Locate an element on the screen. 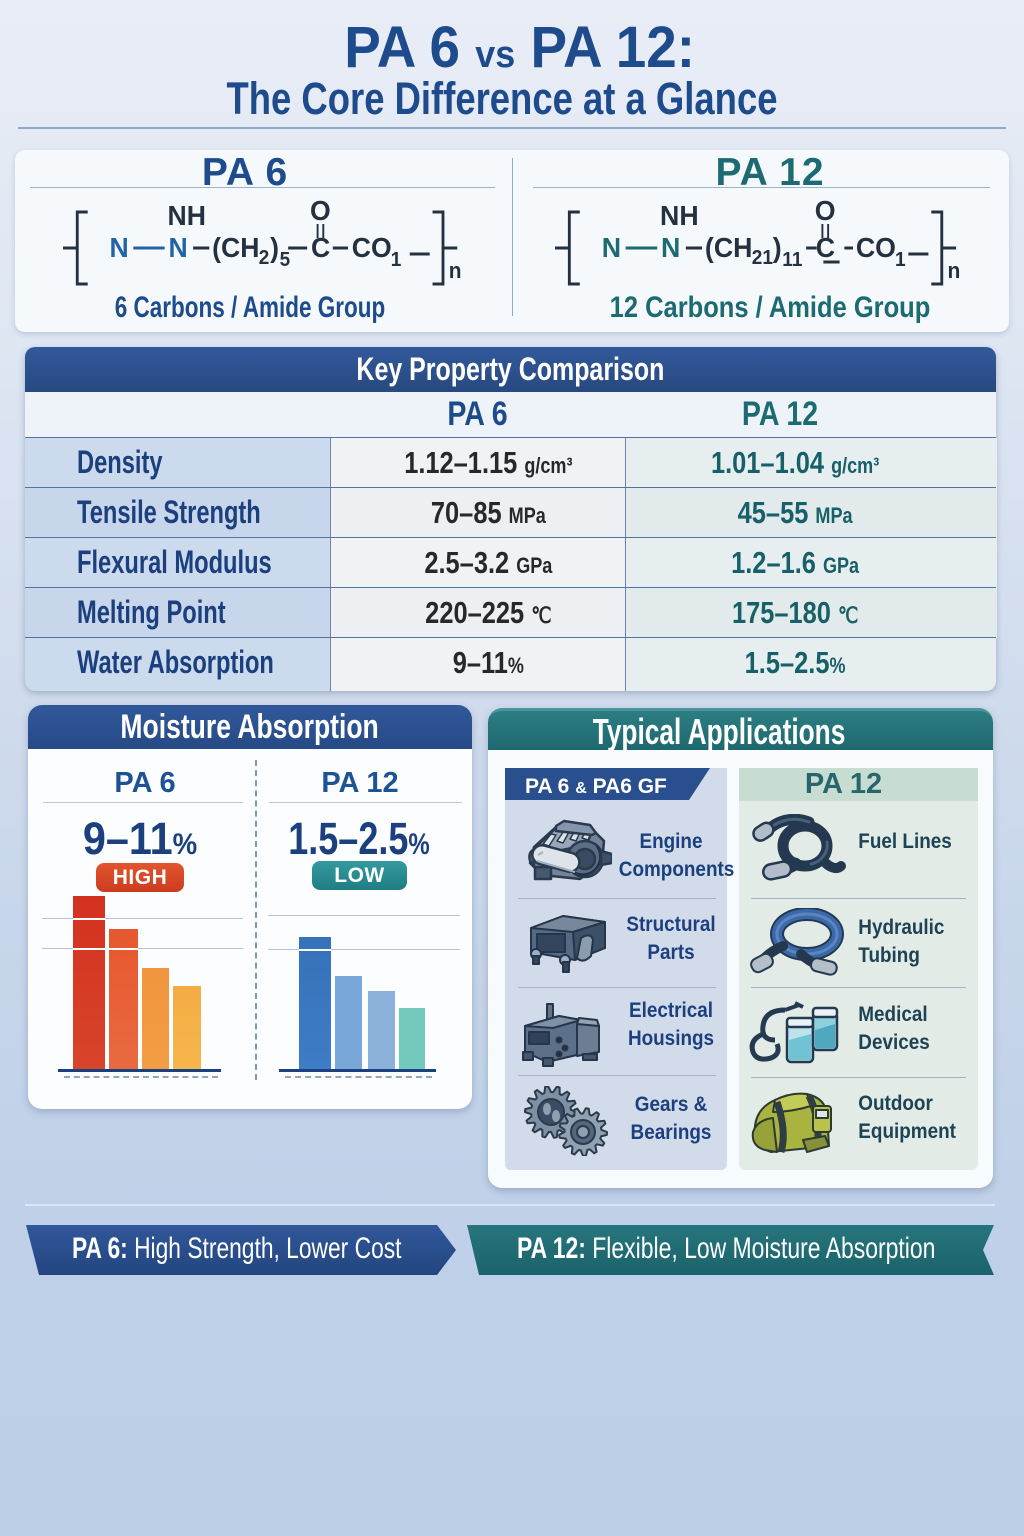 Image resolution: width=1024 pixels, height=1536 pixels. svg-text: 5 is located at coordinates (285, 260).